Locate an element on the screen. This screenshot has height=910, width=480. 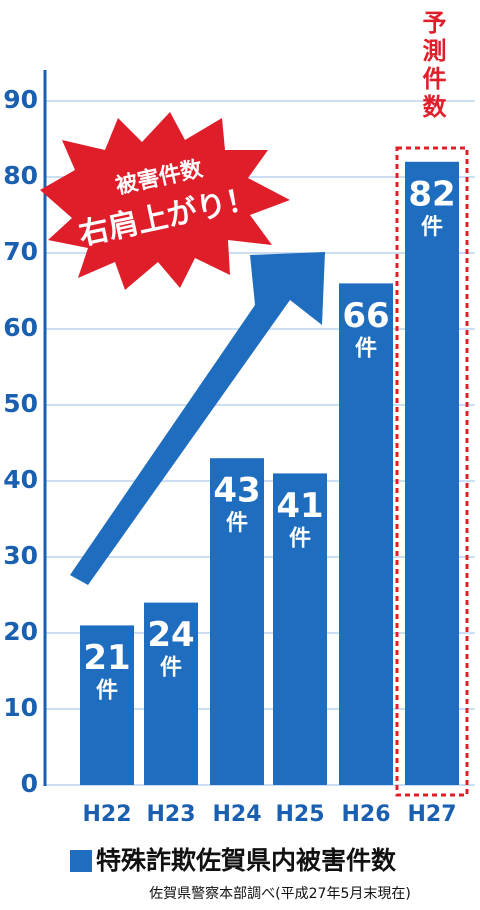
x-tick-label: H24 is located at coordinates (236, 814).